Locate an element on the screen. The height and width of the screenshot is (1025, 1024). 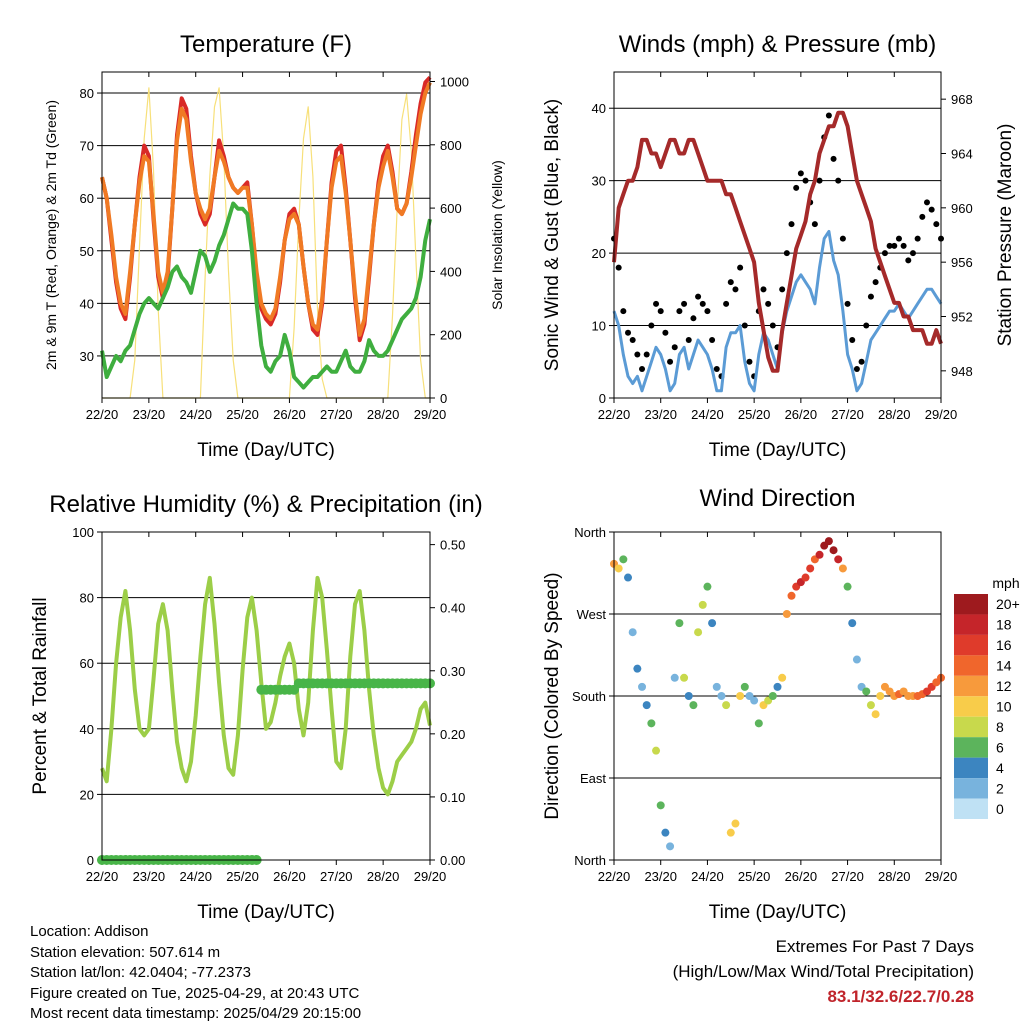
y2-tick-label: 0.00 is located at coordinates (452, 860).